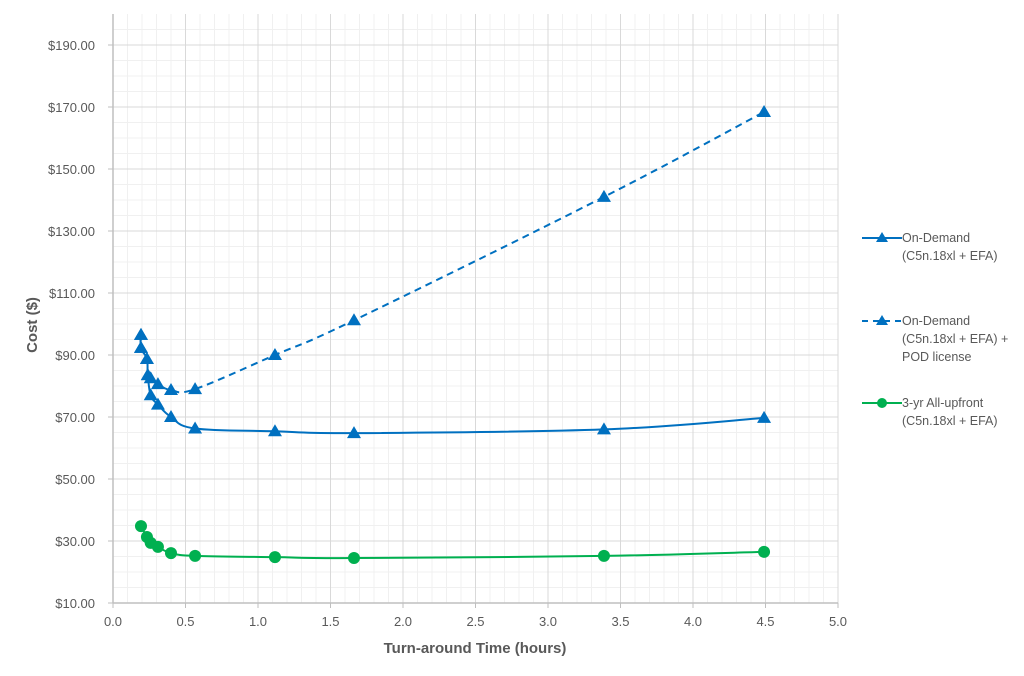  What do you see at coordinates (882, 320) in the screenshot?
I see `dashed-line-triangle-icon` at bounding box center [882, 320].